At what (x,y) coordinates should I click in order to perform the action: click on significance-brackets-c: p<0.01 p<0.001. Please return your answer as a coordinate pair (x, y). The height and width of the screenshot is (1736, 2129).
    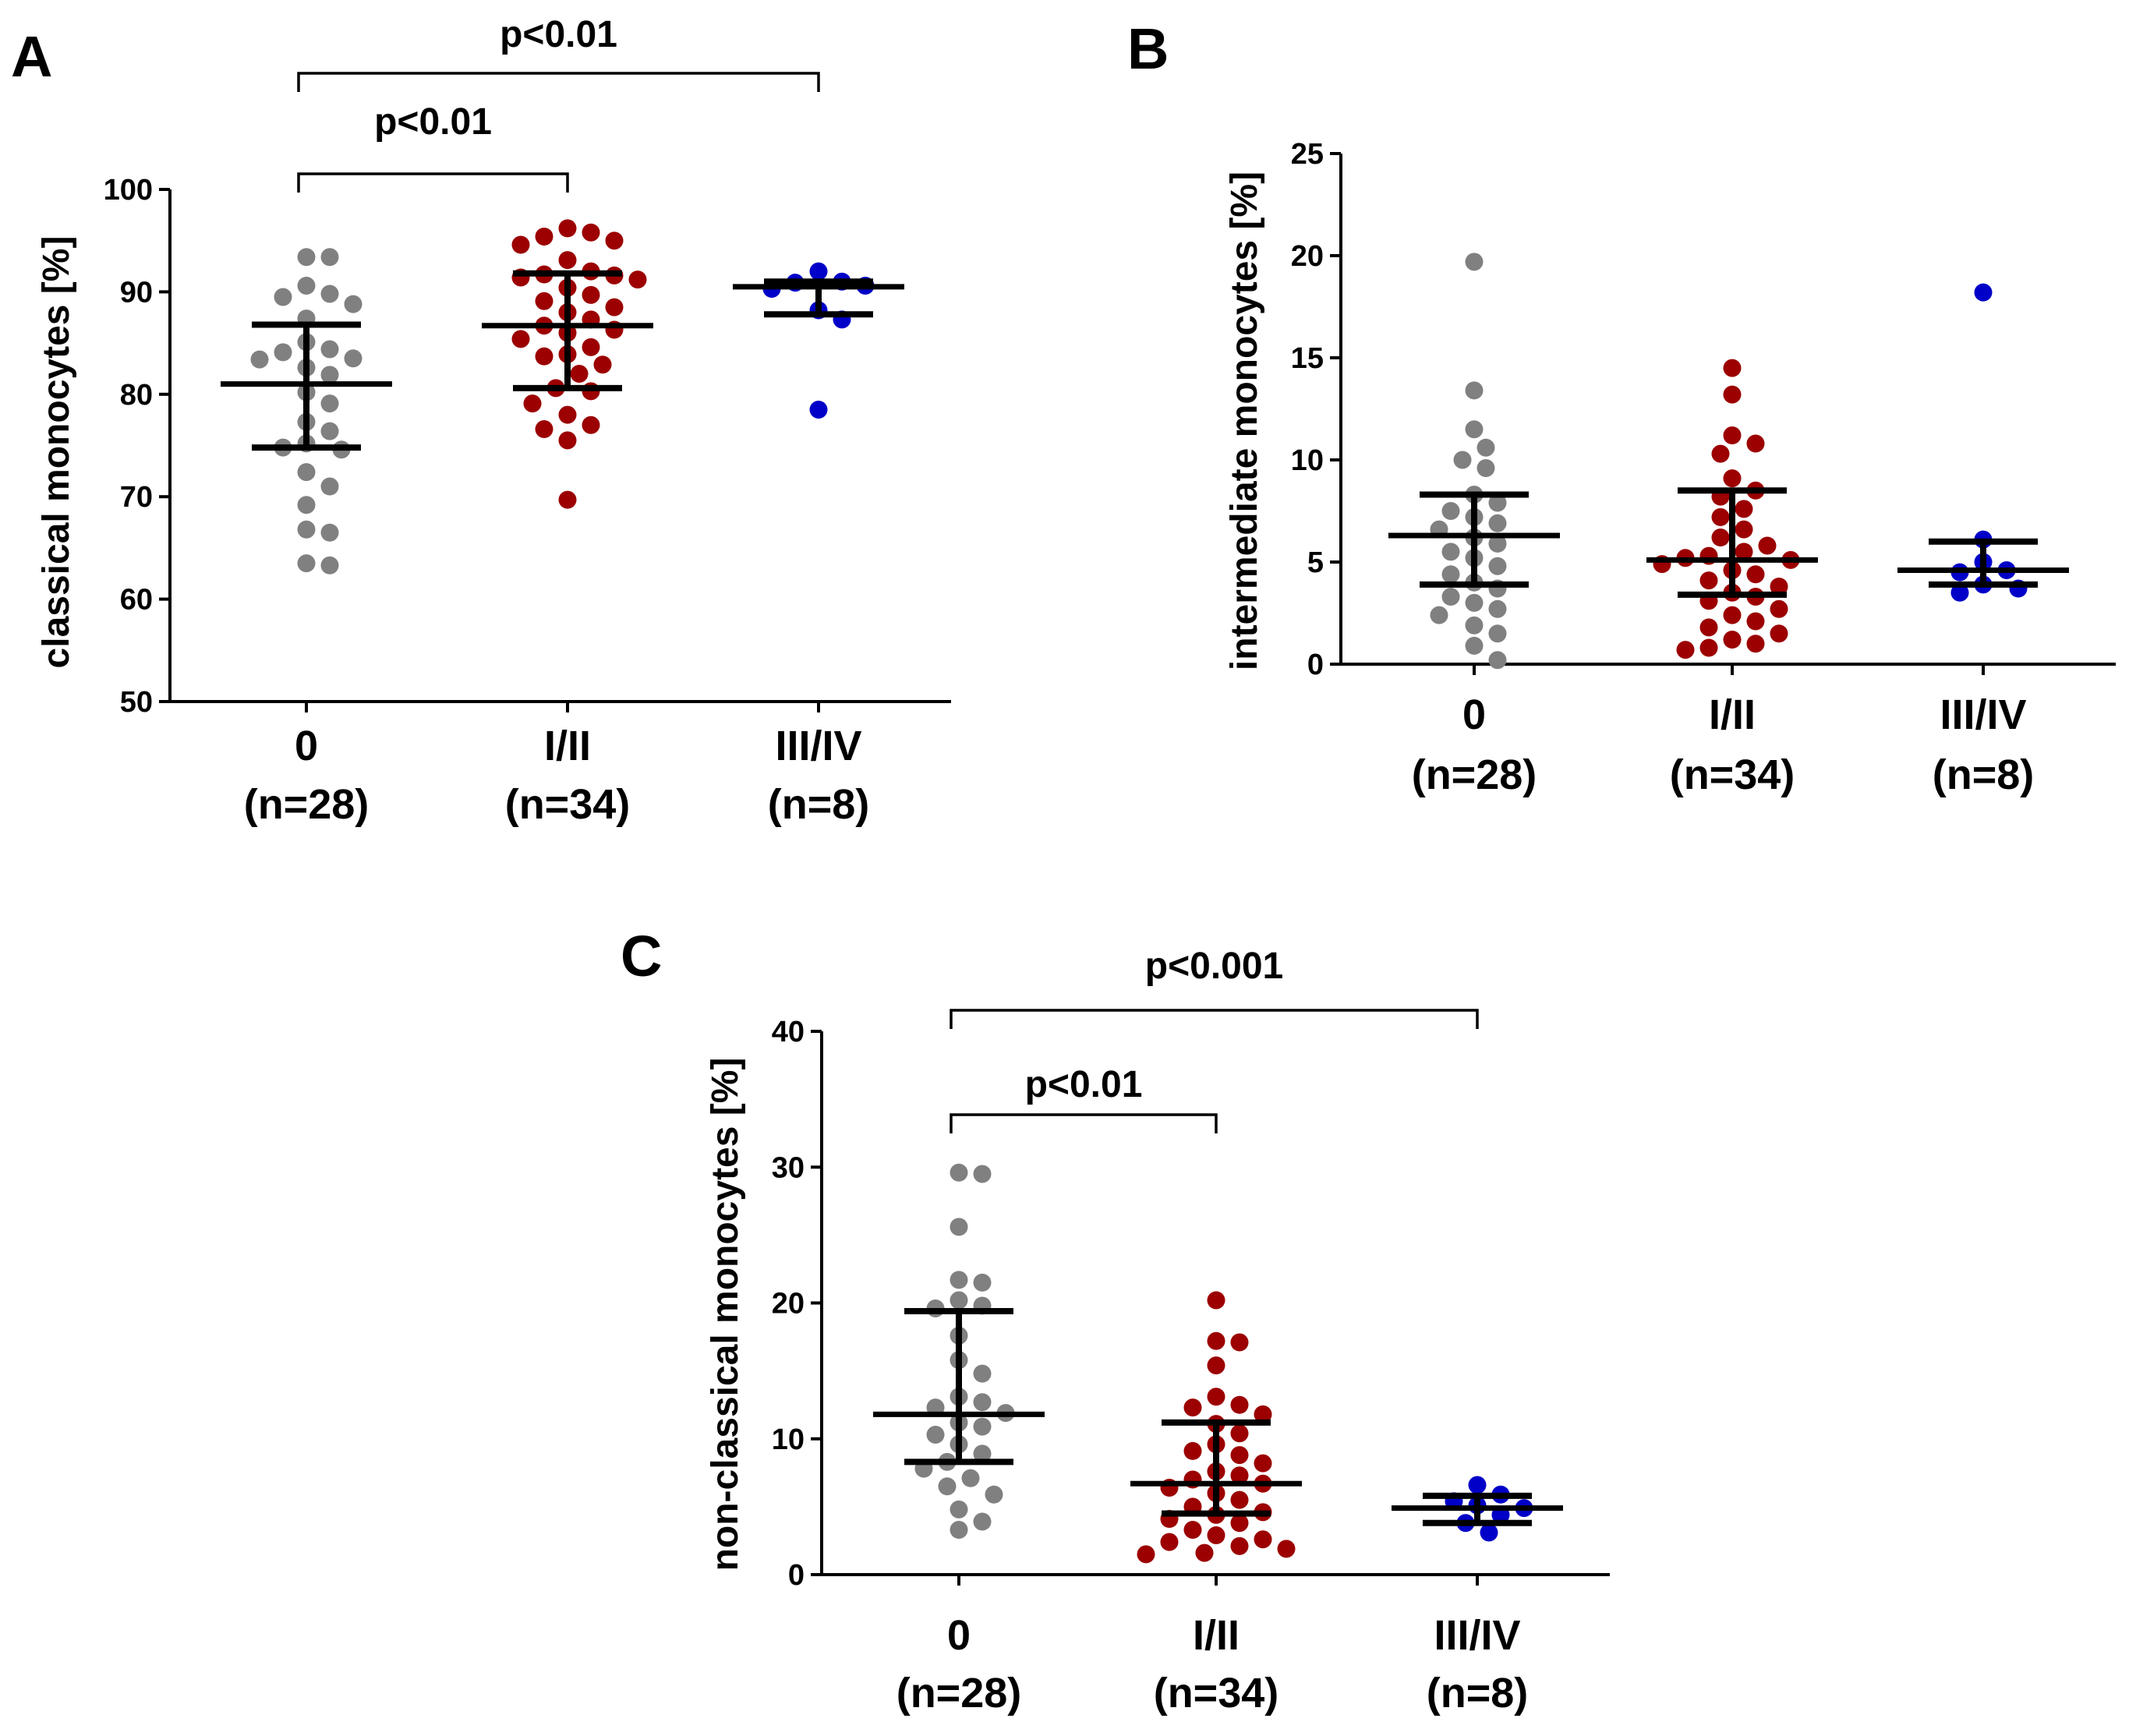
    Looking at the image, I should click on (1215, 1039).